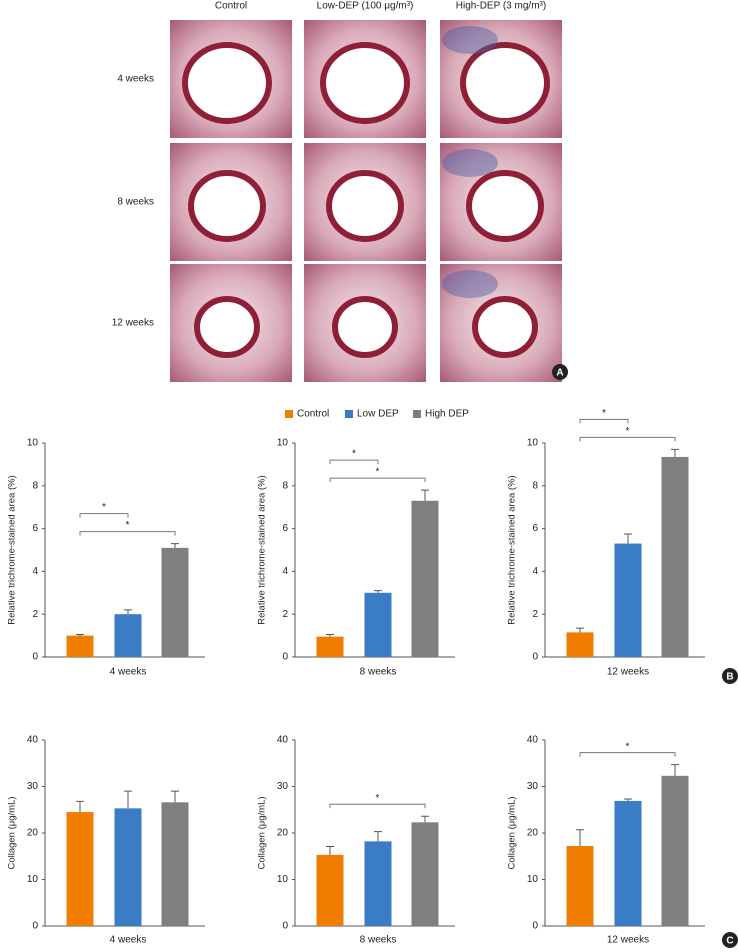 This screenshot has width=738, height=952. I want to click on panel-label: B, so click(729, 677).